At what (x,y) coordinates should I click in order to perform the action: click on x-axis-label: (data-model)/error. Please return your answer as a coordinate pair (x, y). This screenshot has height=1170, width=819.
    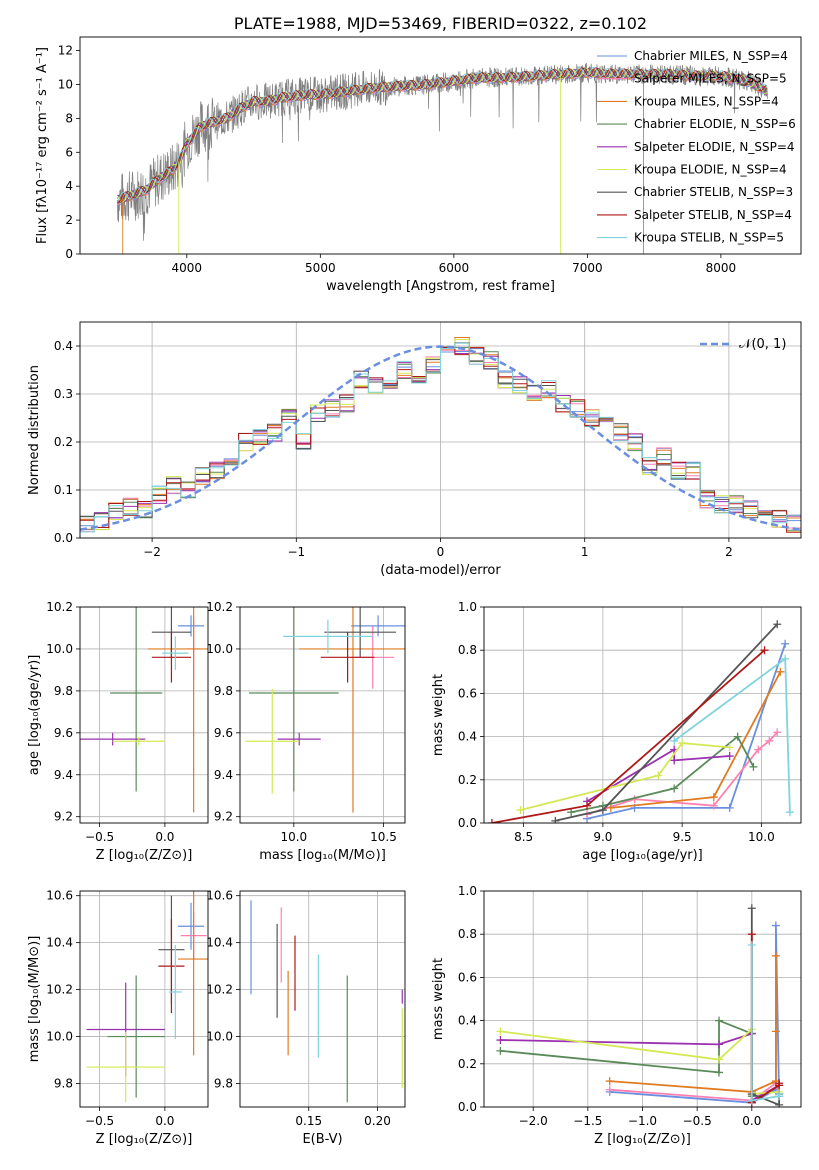
    Looking at the image, I should click on (440, 570).